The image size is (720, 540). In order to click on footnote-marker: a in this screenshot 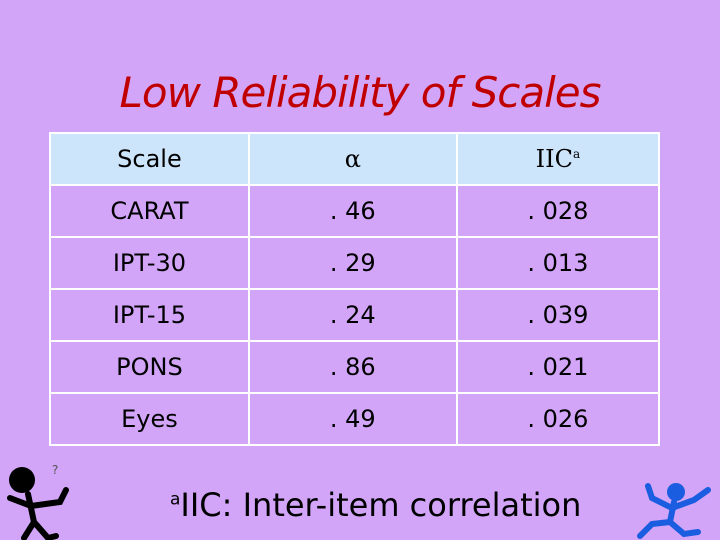, I will do `click(175, 499)`.